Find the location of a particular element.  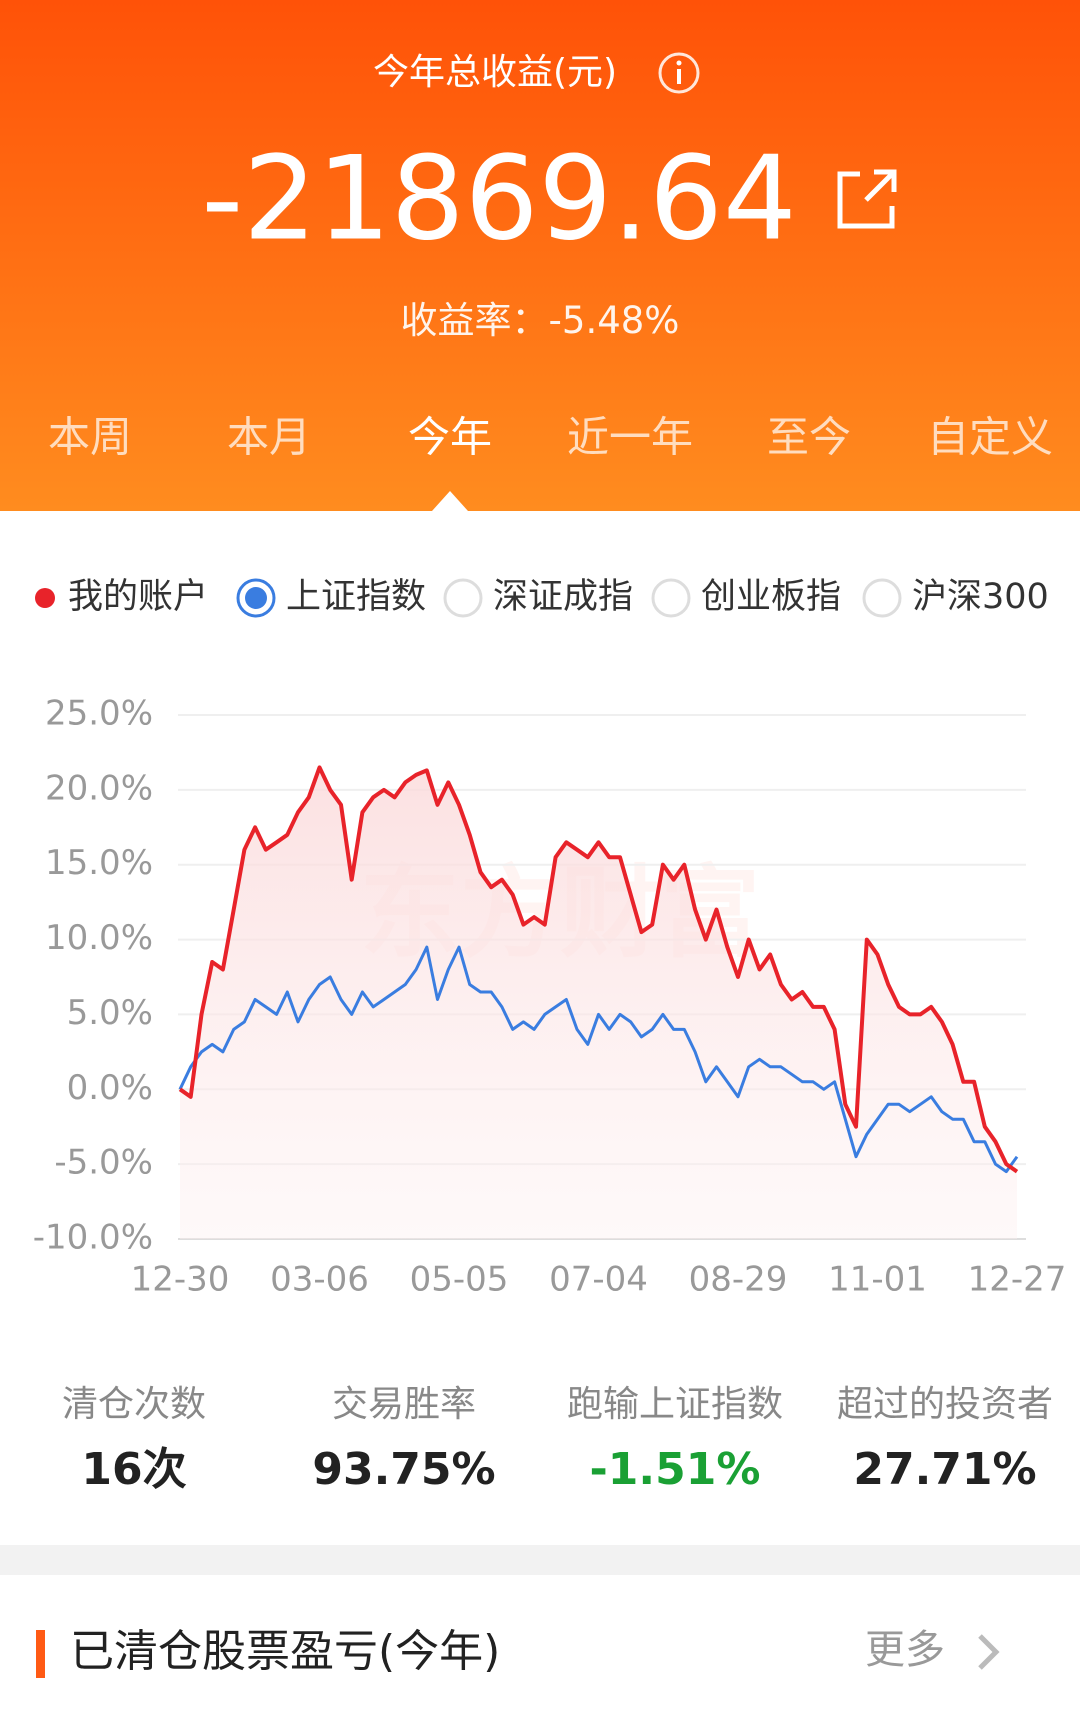

tab: 本月 is located at coordinates (269, 437).